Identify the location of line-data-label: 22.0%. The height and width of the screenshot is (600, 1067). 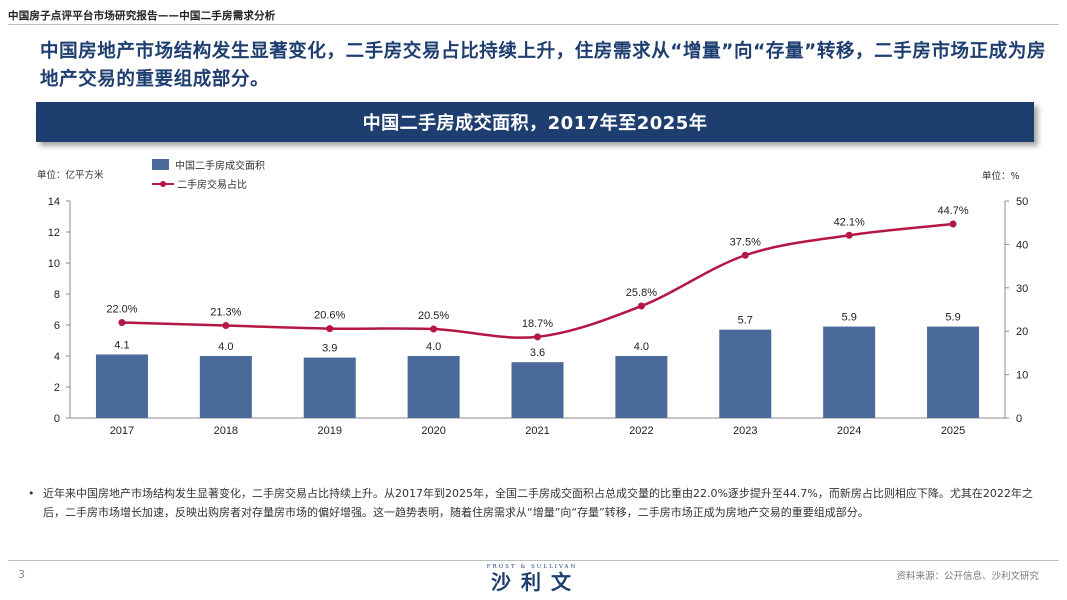
(121, 310).